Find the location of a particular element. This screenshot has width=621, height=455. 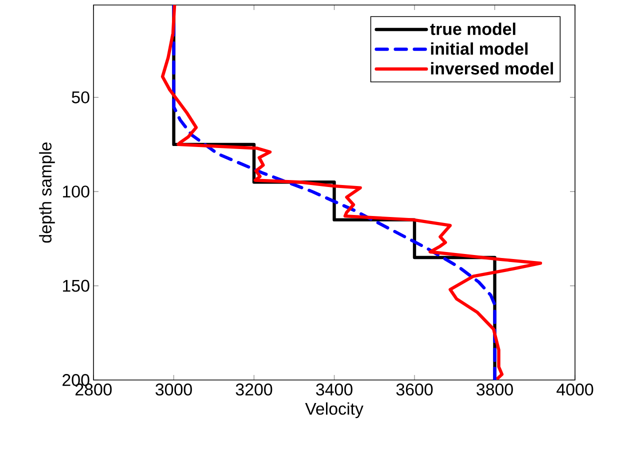

x-tick-label: 3600 is located at coordinates (414, 390).